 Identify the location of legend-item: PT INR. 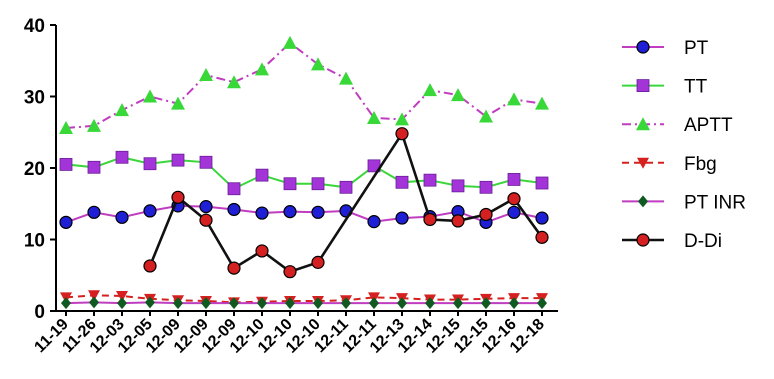
(684, 202).